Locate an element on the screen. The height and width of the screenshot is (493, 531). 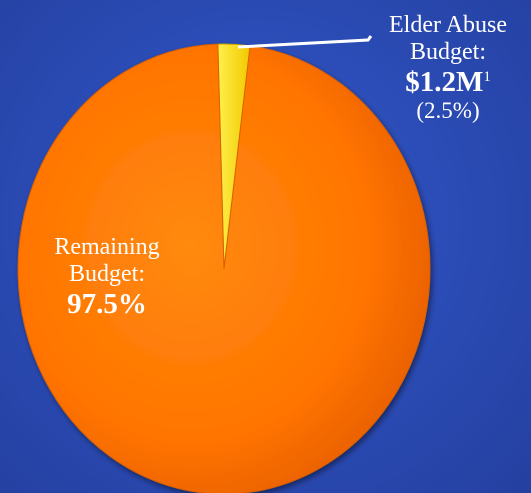
remaining-label-line2: Budget: is located at coordinates (107, 273).